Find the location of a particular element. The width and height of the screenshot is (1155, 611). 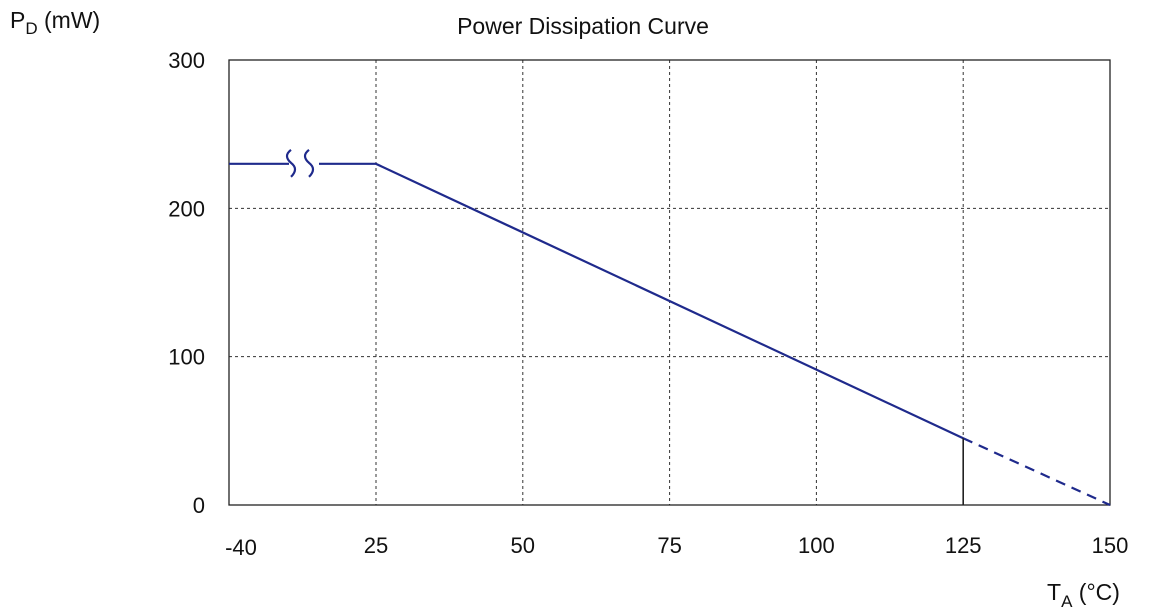

y-axis-label: PD (mW) is located at coordinates (55, 22).